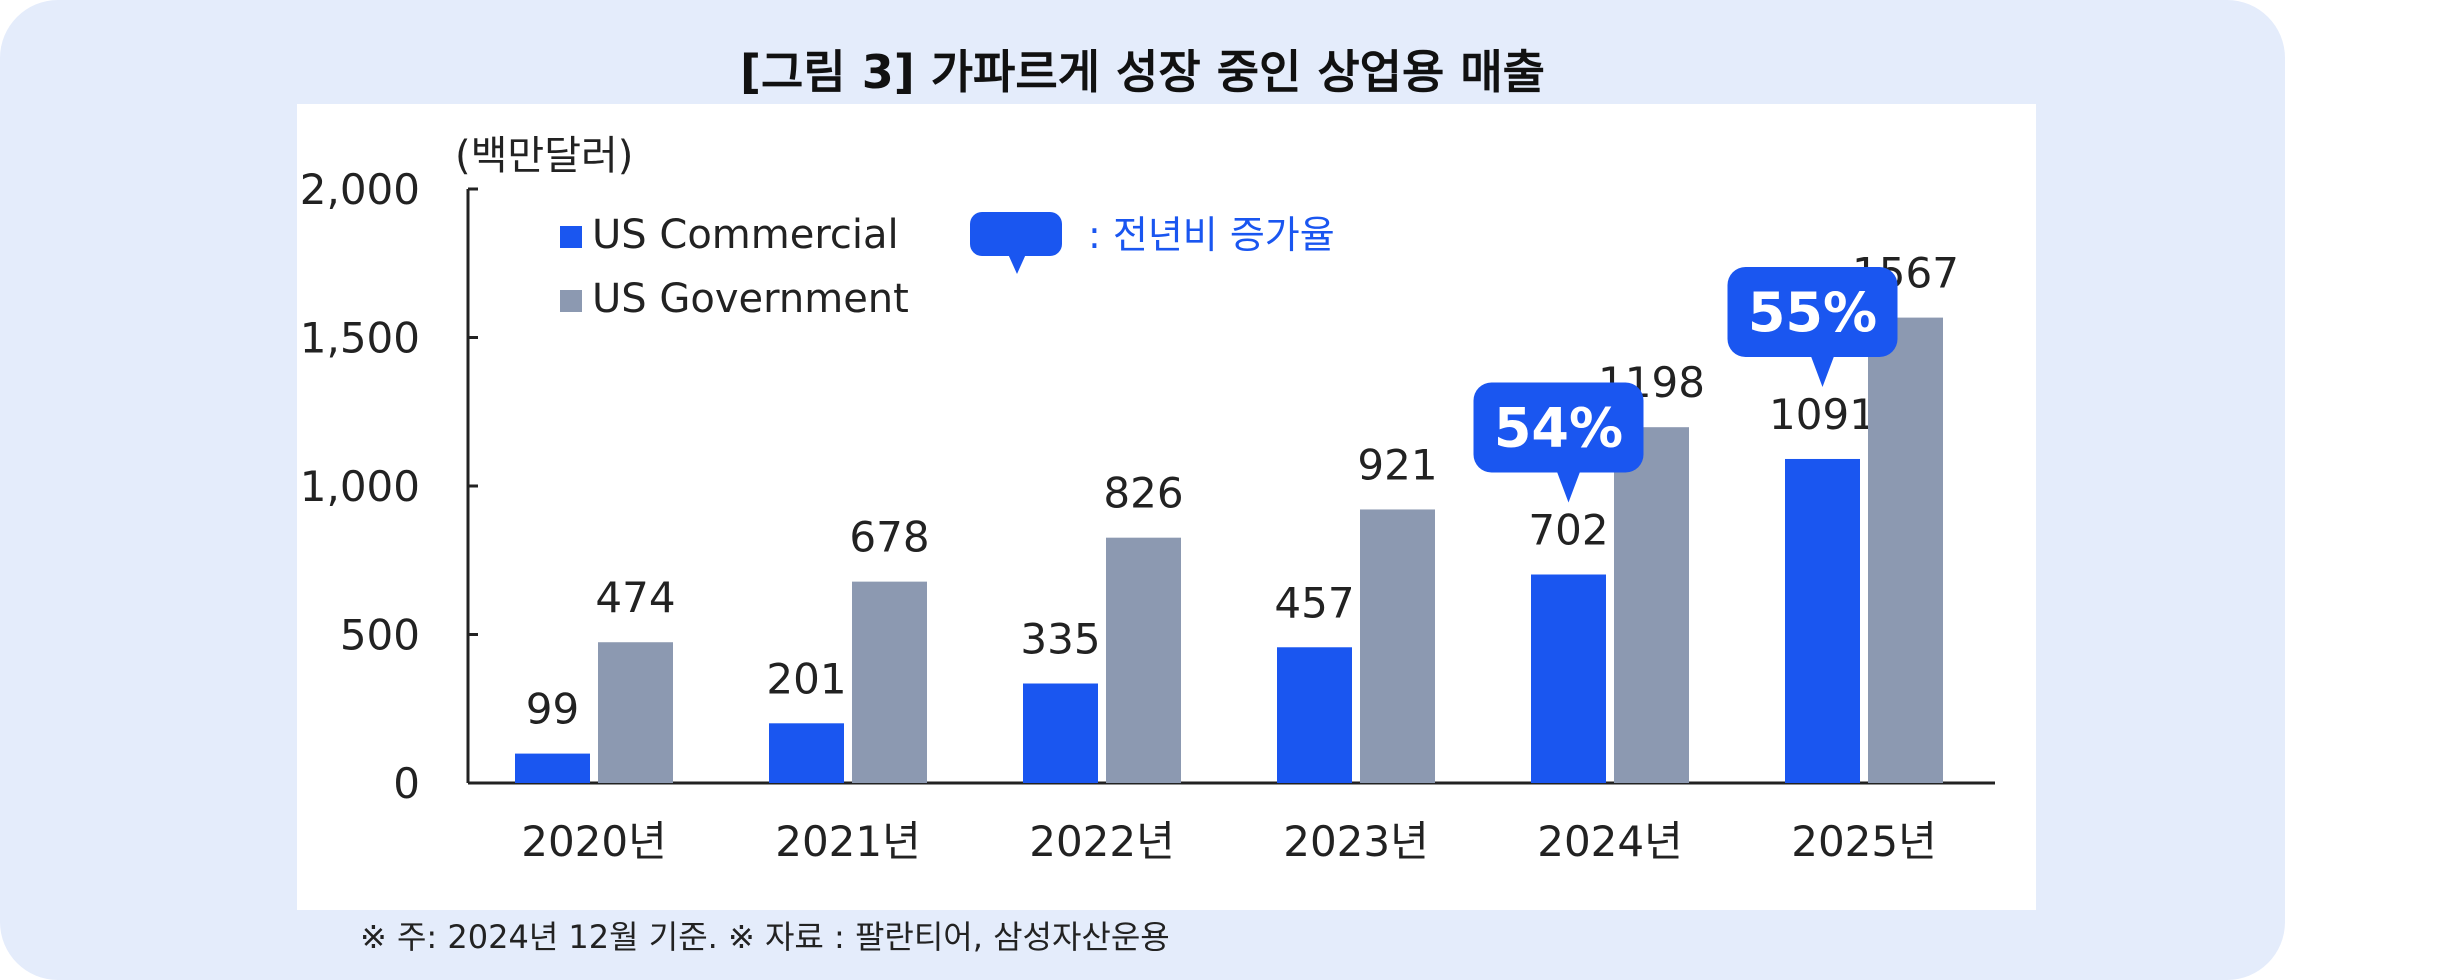 This screenshot has width=2440, height=980. I want to click on x-tick-label: 2023년, so click(1356, 841).